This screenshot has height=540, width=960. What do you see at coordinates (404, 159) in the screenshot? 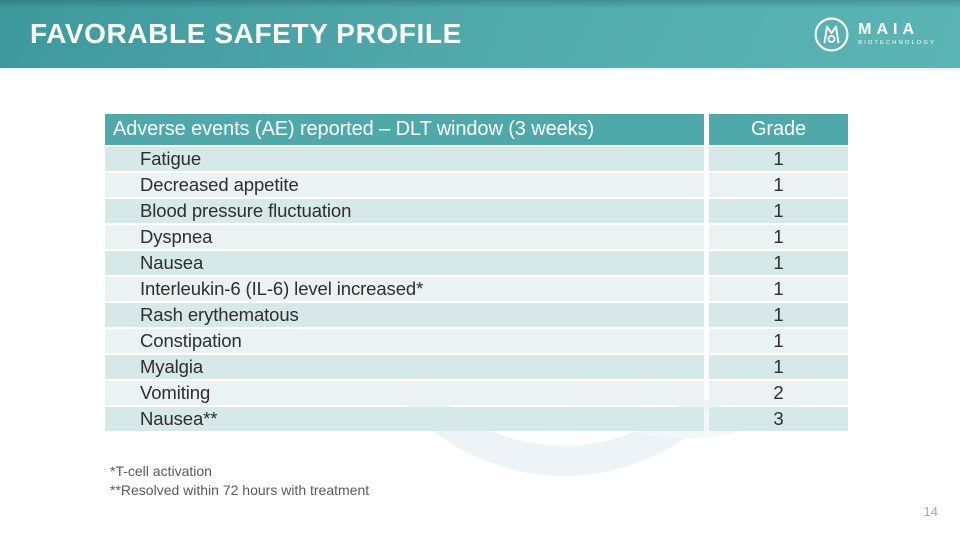
I see `ae-event-cell: Fatigue` at bounding box center [404, 159].